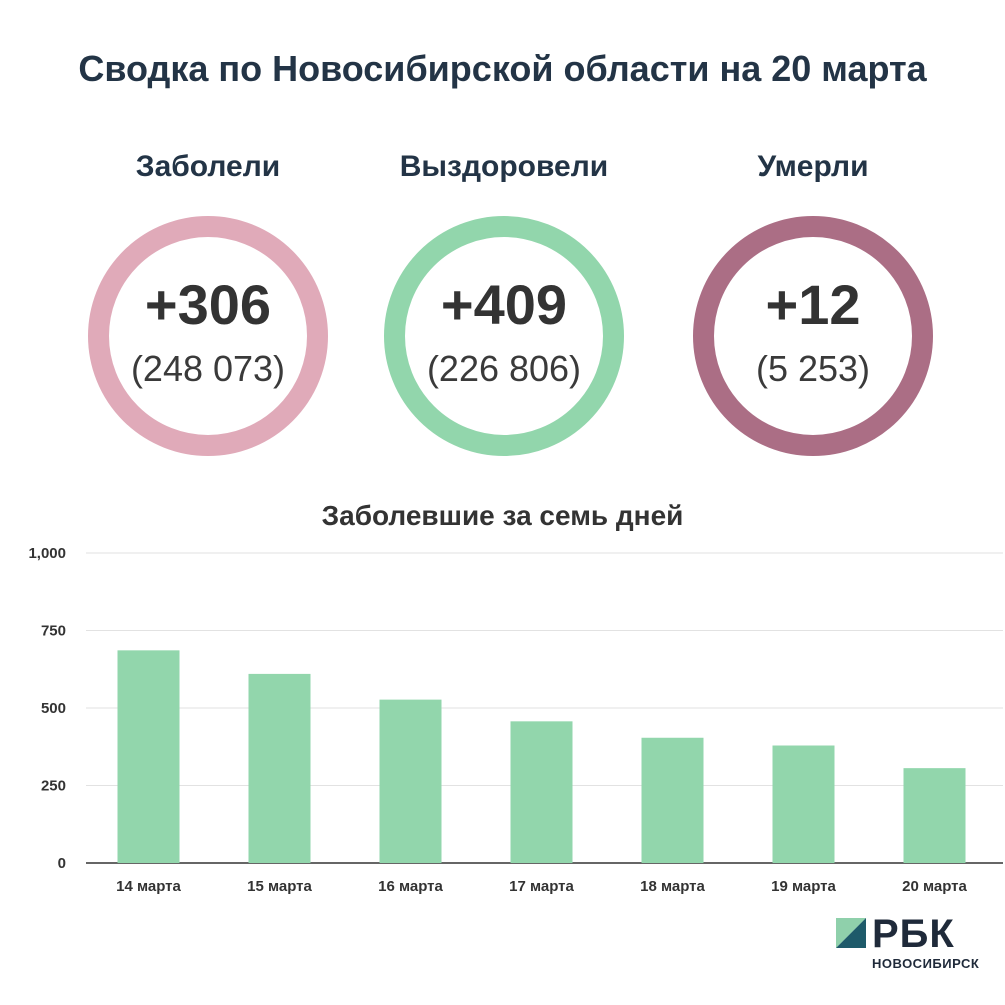 The height and width of the screenshot is (1005, 1005). Describe the element at coordinates (148, 886) in the screenshot. I see `x-tick-label: 14 марта` at that location.